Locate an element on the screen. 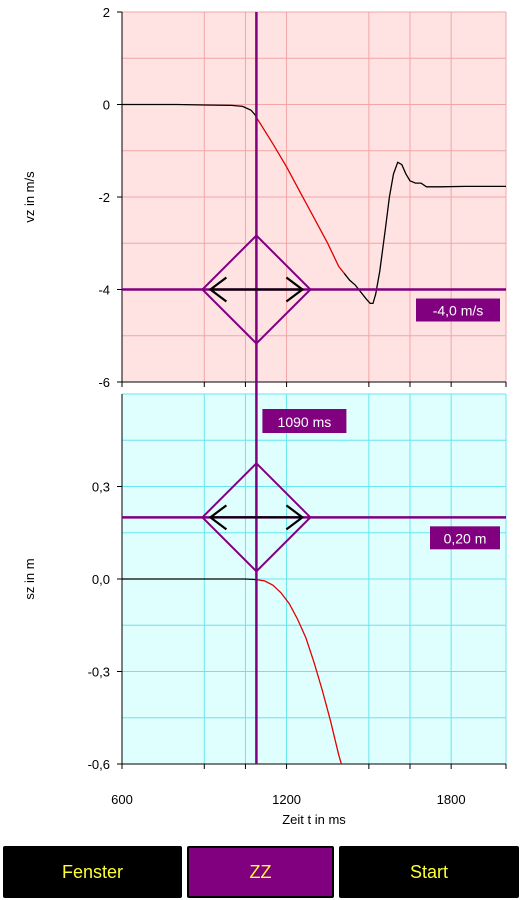  y-tick-label: 0,3 is located at coordinates (101, 487).